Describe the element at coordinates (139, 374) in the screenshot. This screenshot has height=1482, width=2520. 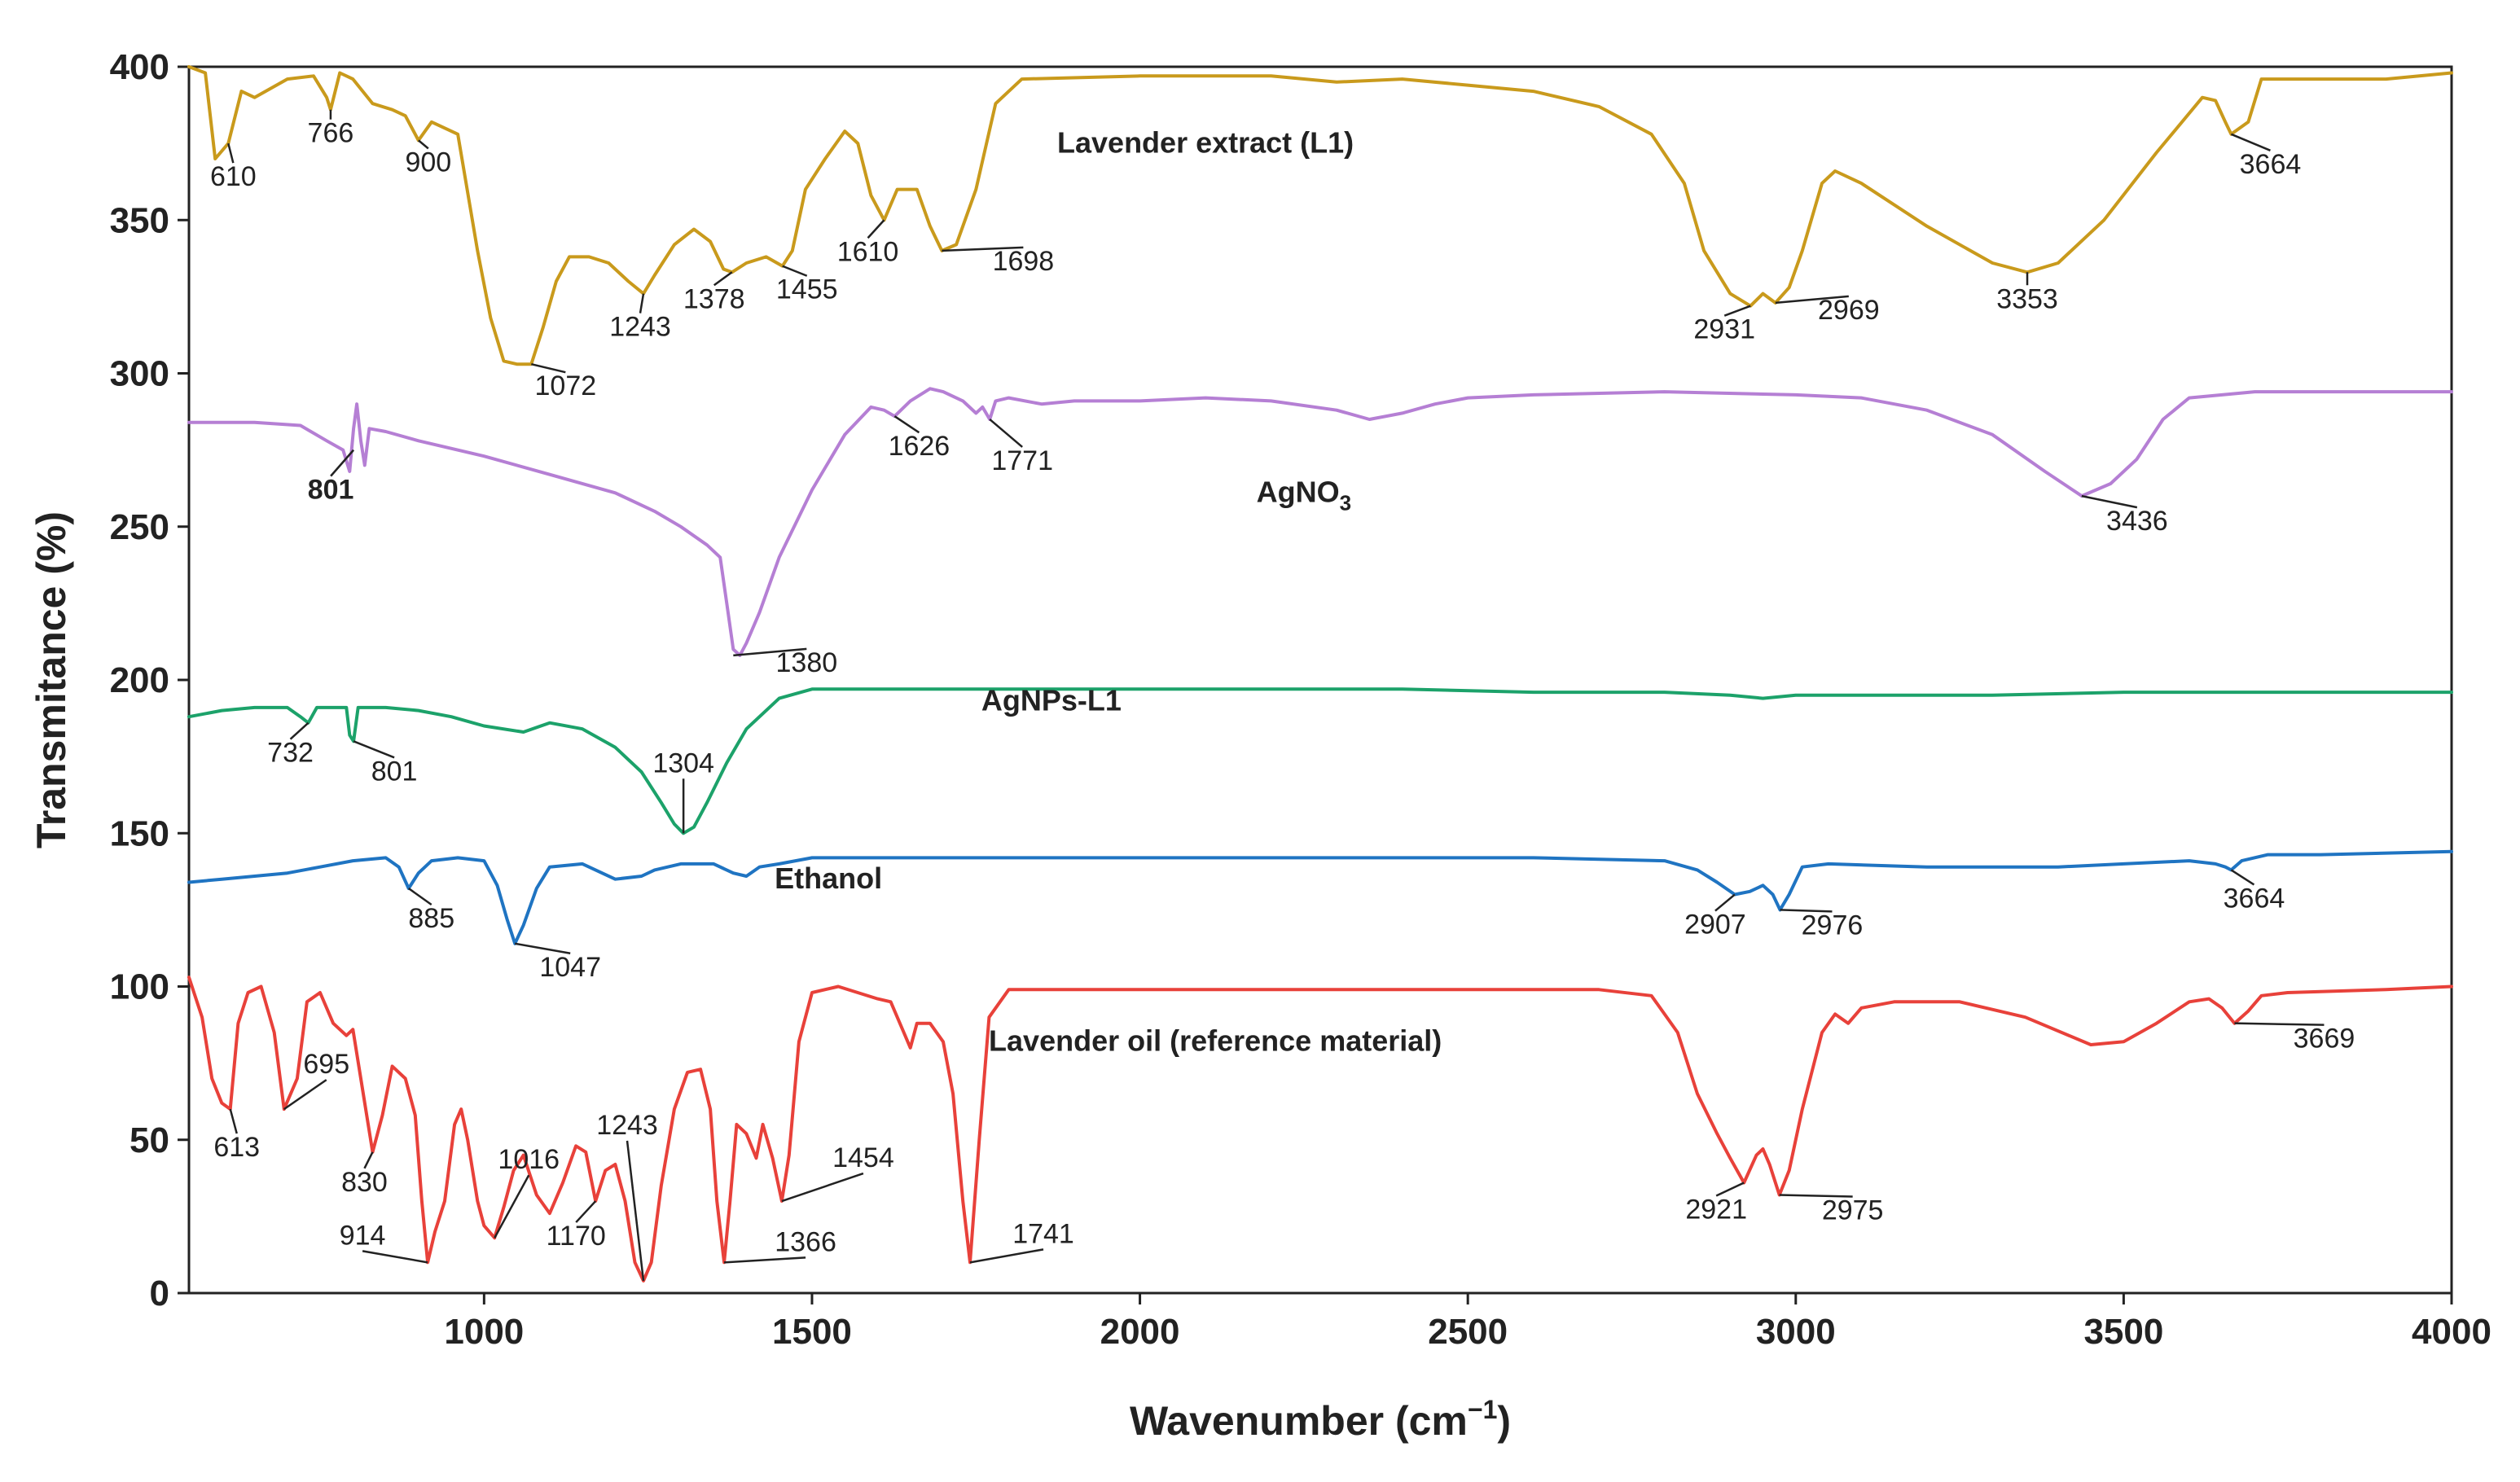
I see `y-tick-label: 300` at that location.